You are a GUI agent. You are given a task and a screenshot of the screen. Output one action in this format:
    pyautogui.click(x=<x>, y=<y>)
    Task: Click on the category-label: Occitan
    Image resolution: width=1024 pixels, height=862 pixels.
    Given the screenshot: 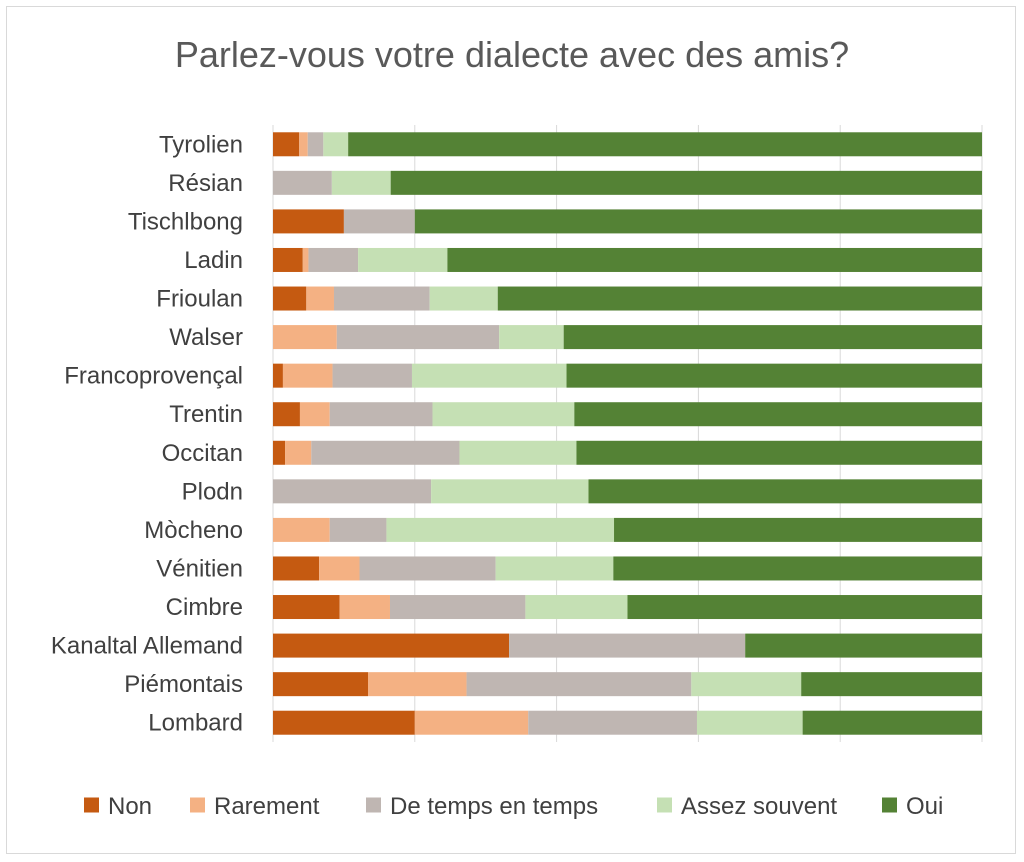 What is the action you would take?
    pyautogui.click(x=202, y=453)
    